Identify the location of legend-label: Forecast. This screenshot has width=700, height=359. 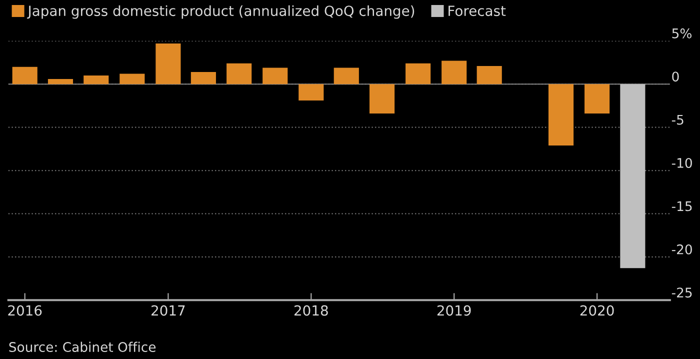
(477, 11).